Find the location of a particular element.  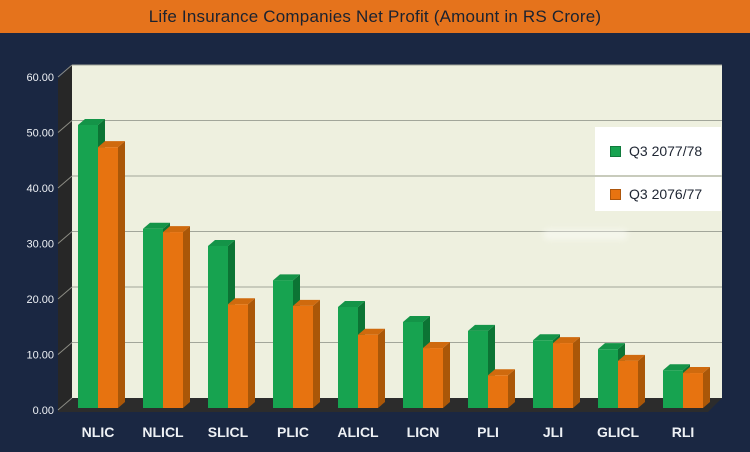

bar-Q3-2076-77-PLIC is located at coordinates (303, 356).